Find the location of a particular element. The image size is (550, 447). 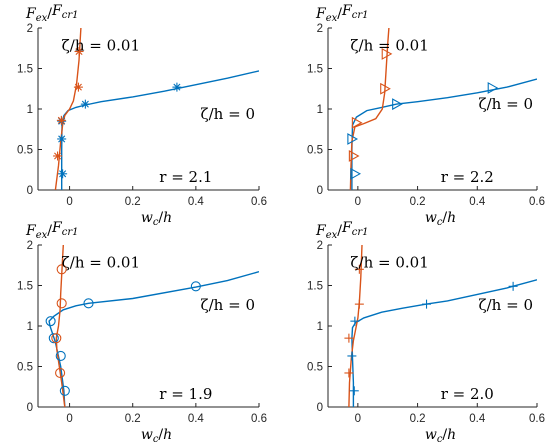

parameter-r-label: r = 2.2 is located at coordinates (467, 177).